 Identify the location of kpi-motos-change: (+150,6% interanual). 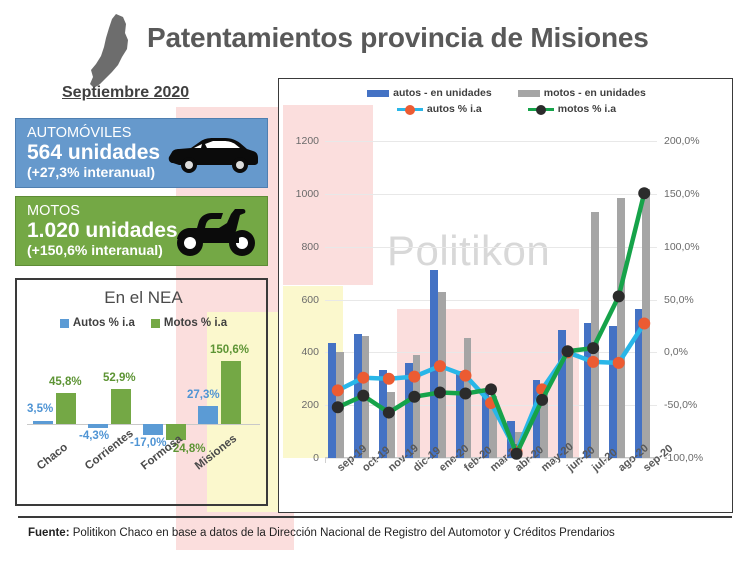
(95, 250).